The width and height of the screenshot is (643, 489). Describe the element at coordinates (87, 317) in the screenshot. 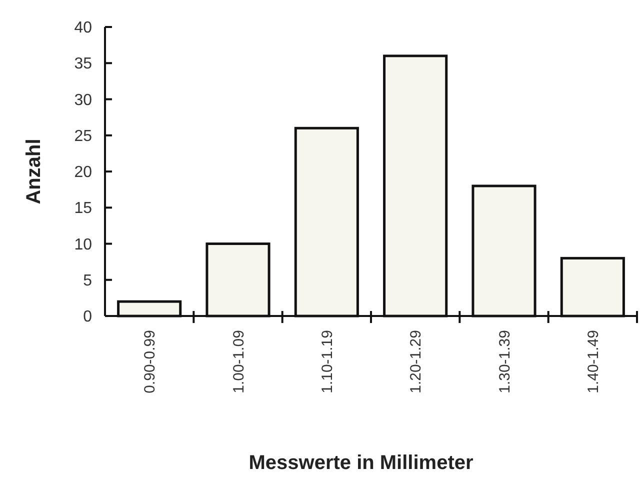

I see `y-tick-label: 0` at that location.